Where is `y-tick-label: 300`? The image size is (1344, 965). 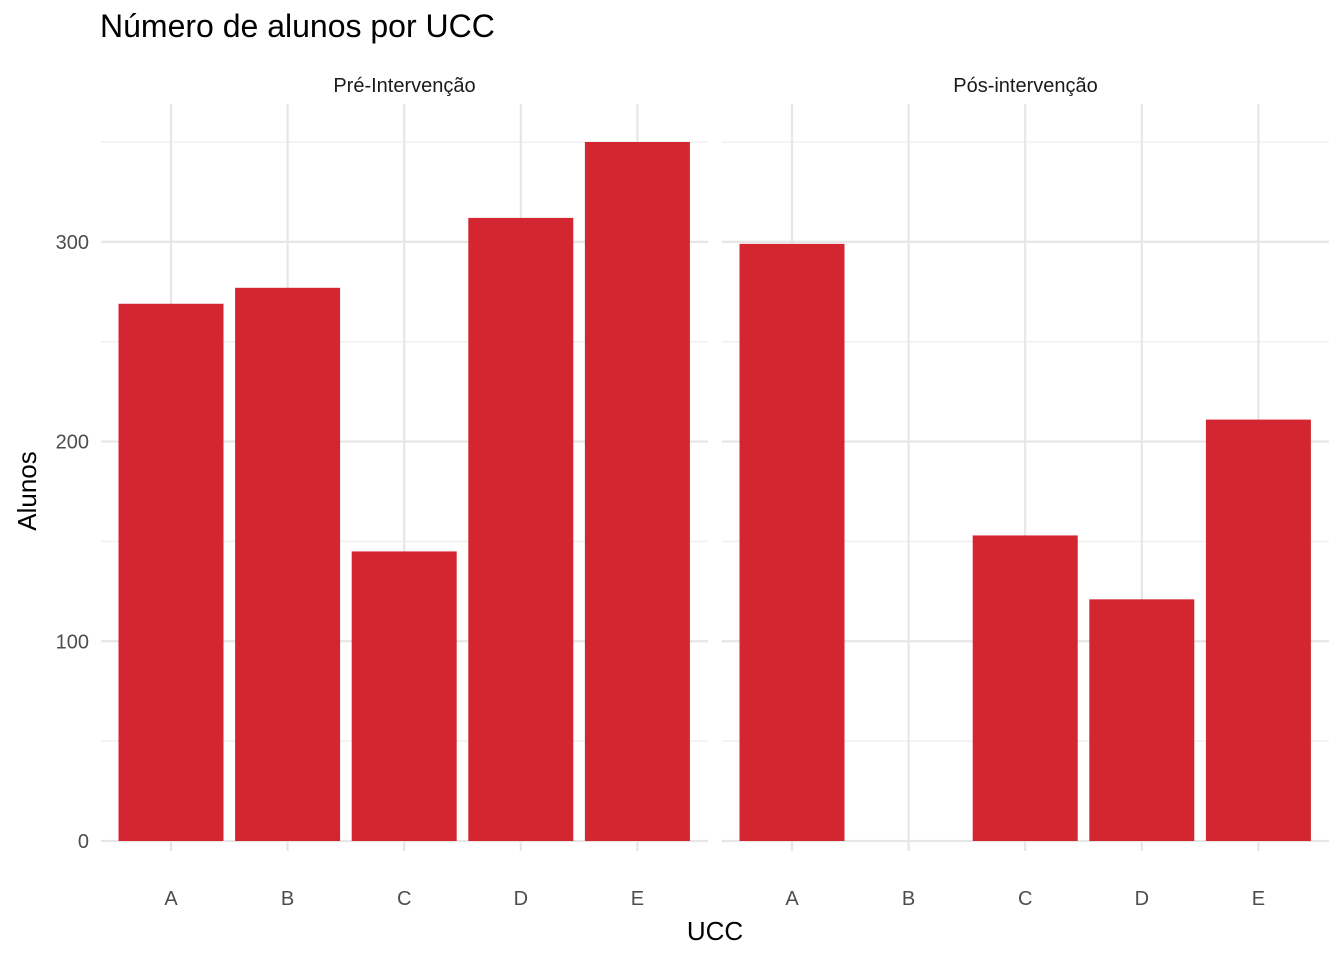 y-tick-label: 300 is located at coordinates (72, 243).